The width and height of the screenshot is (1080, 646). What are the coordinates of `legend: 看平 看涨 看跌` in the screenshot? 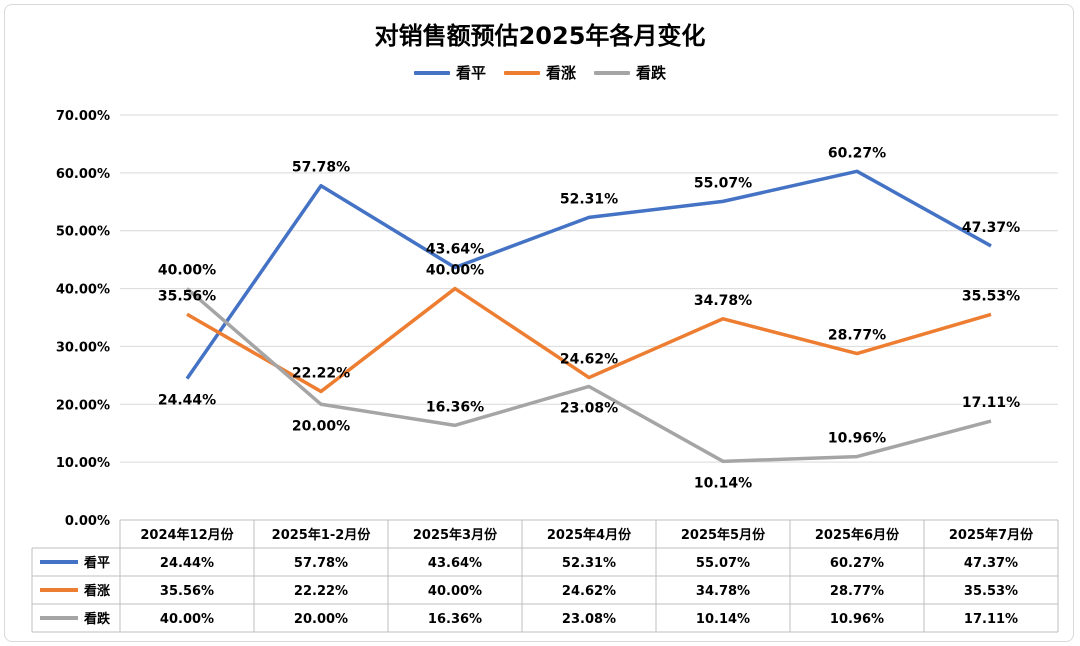 It's located at (540, 72).